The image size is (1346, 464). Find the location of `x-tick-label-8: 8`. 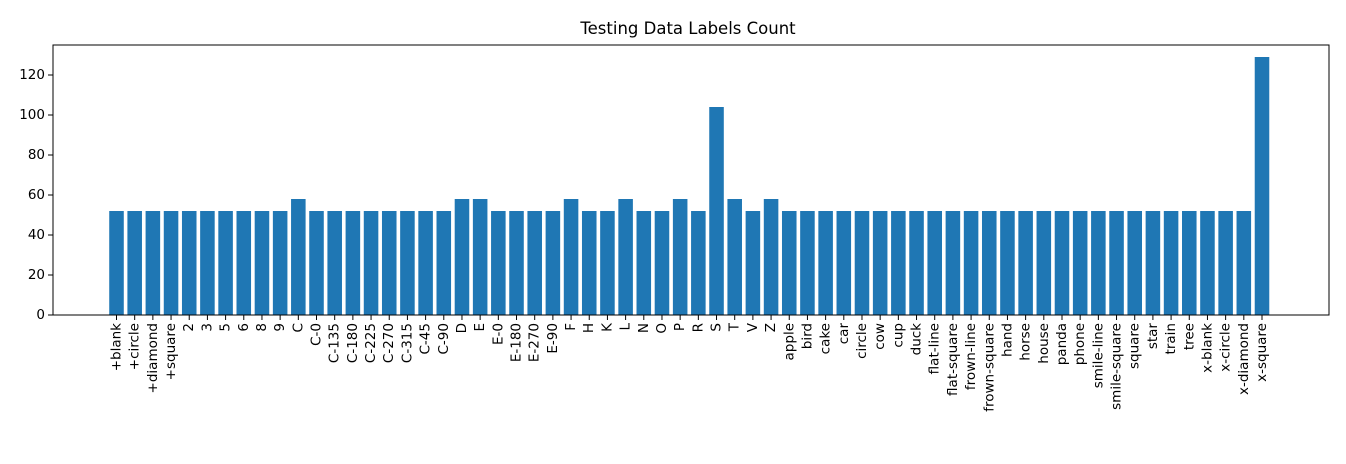

x-tick-label-8: 8 is located at coordinates (262, 327).